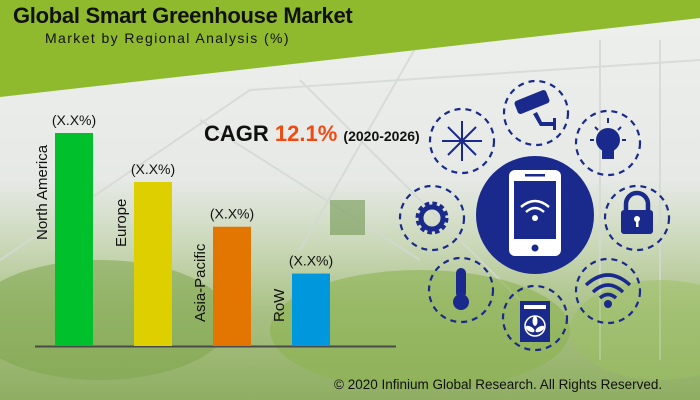 The image size is (700, 400). What do you see at coordinates (200, 282) in the screenshot?
I see `category-label-asia-pacific: Asia-Pacific` at bounding box center [200, 282].